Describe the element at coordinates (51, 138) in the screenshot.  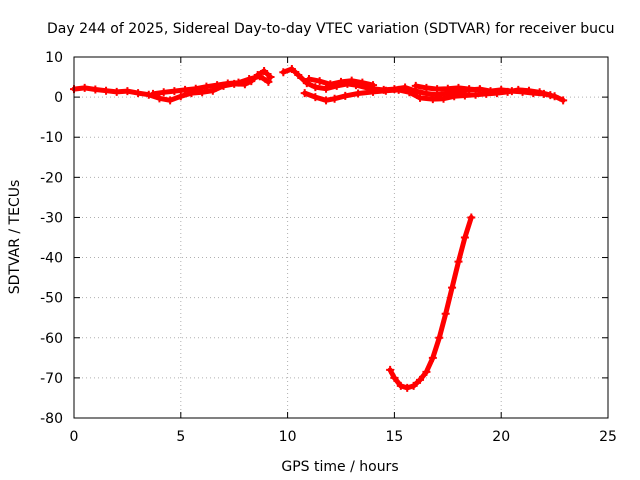
I see `y-tick-label: -10` at that location.